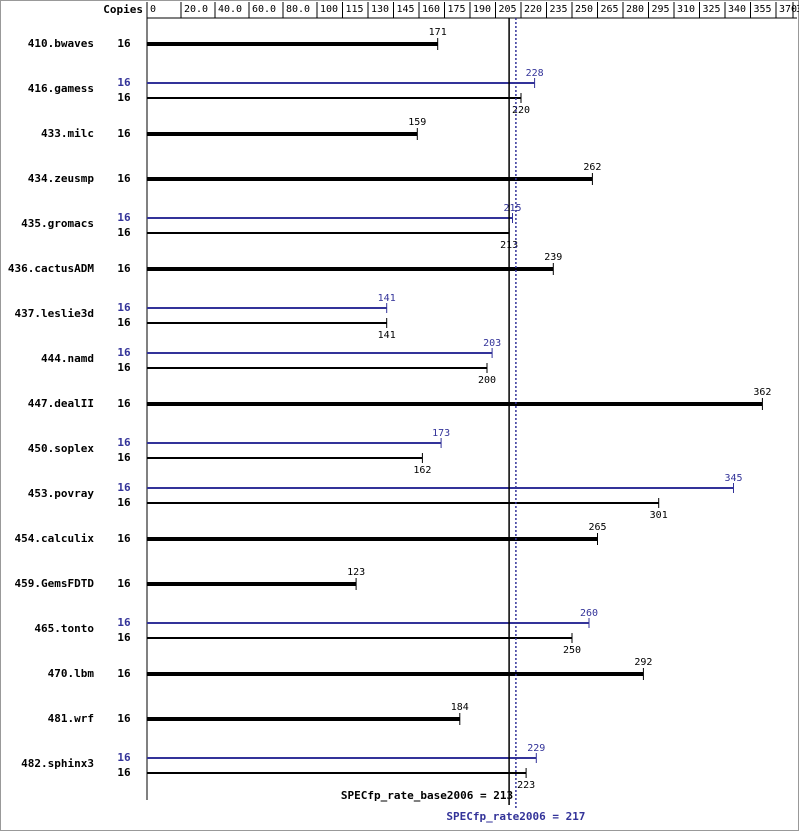 The height and width of the screenshot is (831, 799). What do you see at coordinates (71, 673) in the screenshot?
I see `benchmark-label: 470.lbm` at bounding box center [71, 673].